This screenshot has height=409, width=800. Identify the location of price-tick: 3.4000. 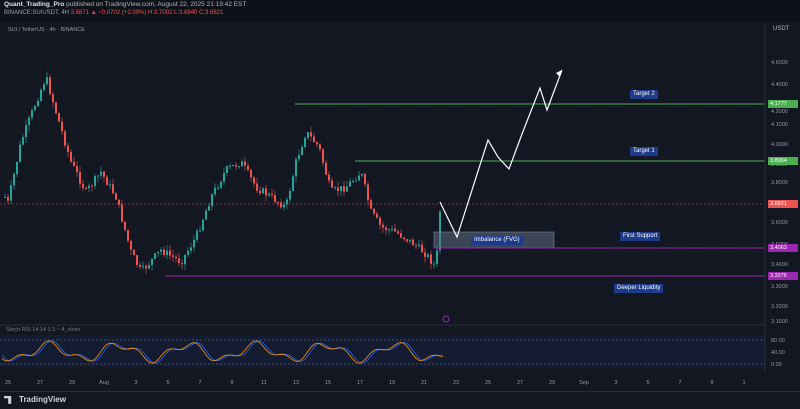
(779, 265).